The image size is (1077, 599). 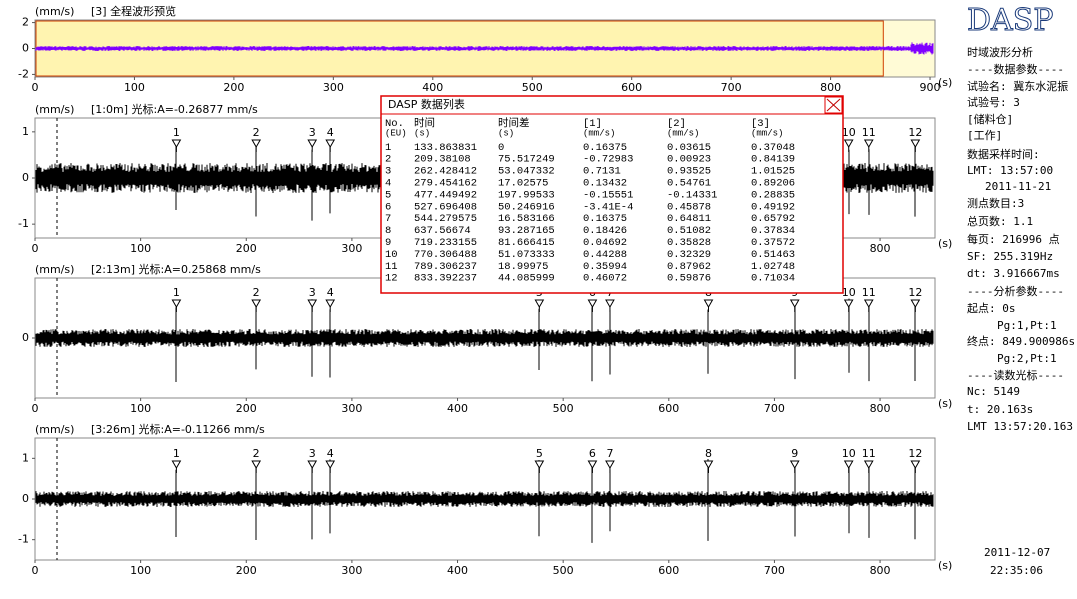 I want to click on table-cell: 0.18426, so click(x=605, y=231).